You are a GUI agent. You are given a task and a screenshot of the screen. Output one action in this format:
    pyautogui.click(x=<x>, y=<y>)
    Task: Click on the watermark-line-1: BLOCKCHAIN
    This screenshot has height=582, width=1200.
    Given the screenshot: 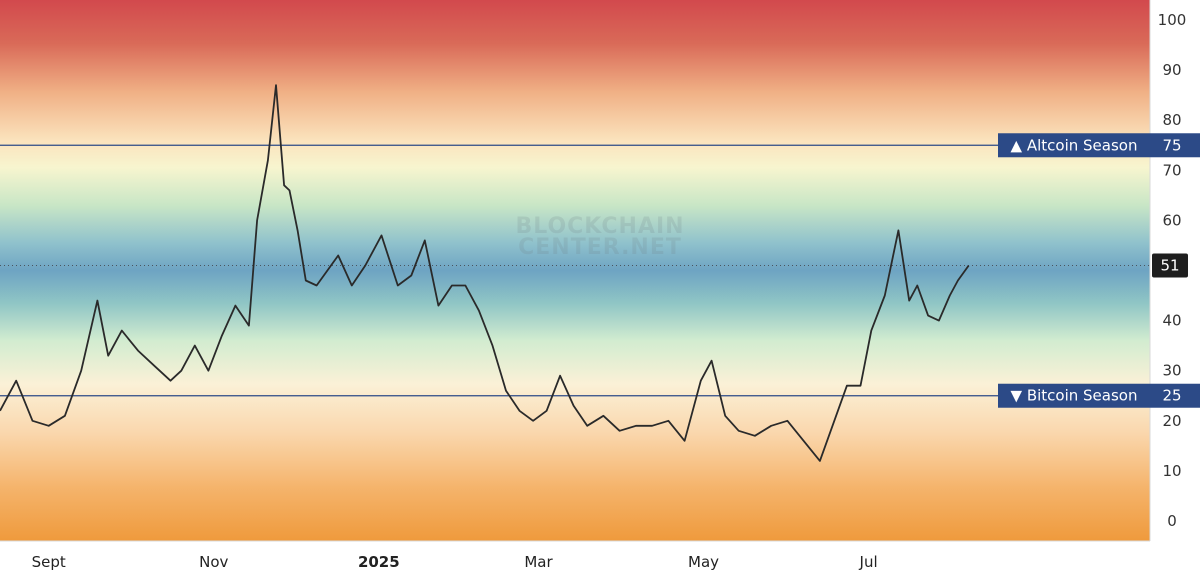 What is the action you would take?
    pyautogui.click(x=599, y=226)
    